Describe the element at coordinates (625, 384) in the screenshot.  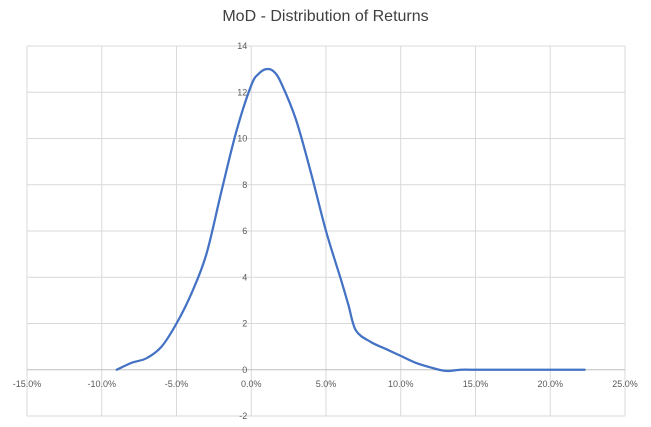
I see `x-tick-label-8: 25.0%` at that location.